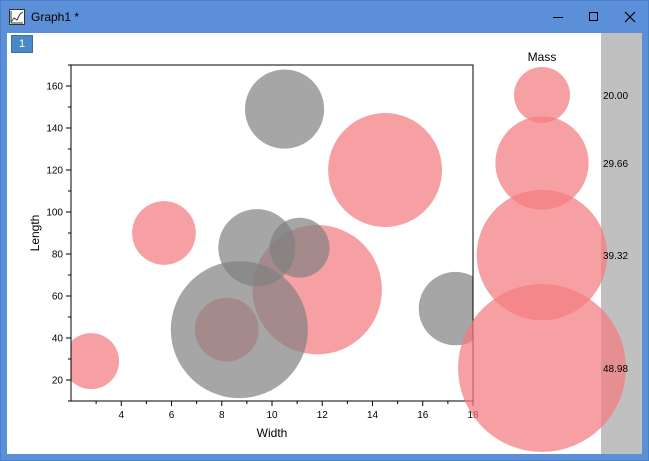 This screenshot has width=649, height=461. I want to click on minimize-button, so click(558, 17).